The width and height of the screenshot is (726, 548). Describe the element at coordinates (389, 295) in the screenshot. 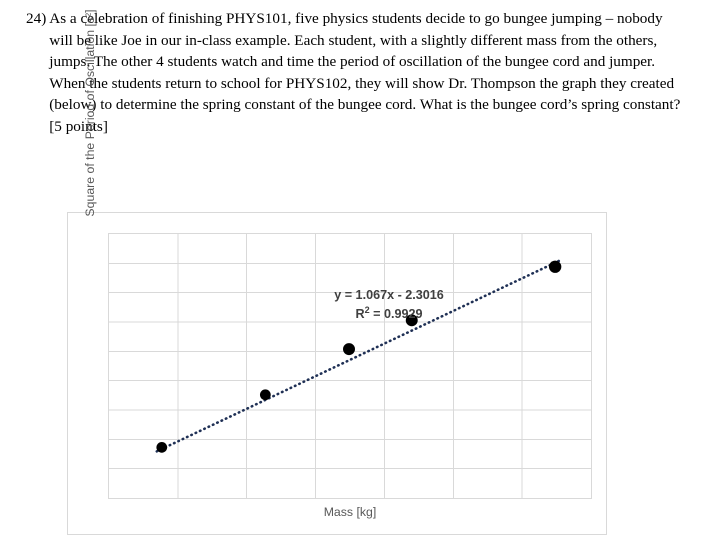

I see `trendline-equation-label: y = 1.067x - 2.3016` at that location.